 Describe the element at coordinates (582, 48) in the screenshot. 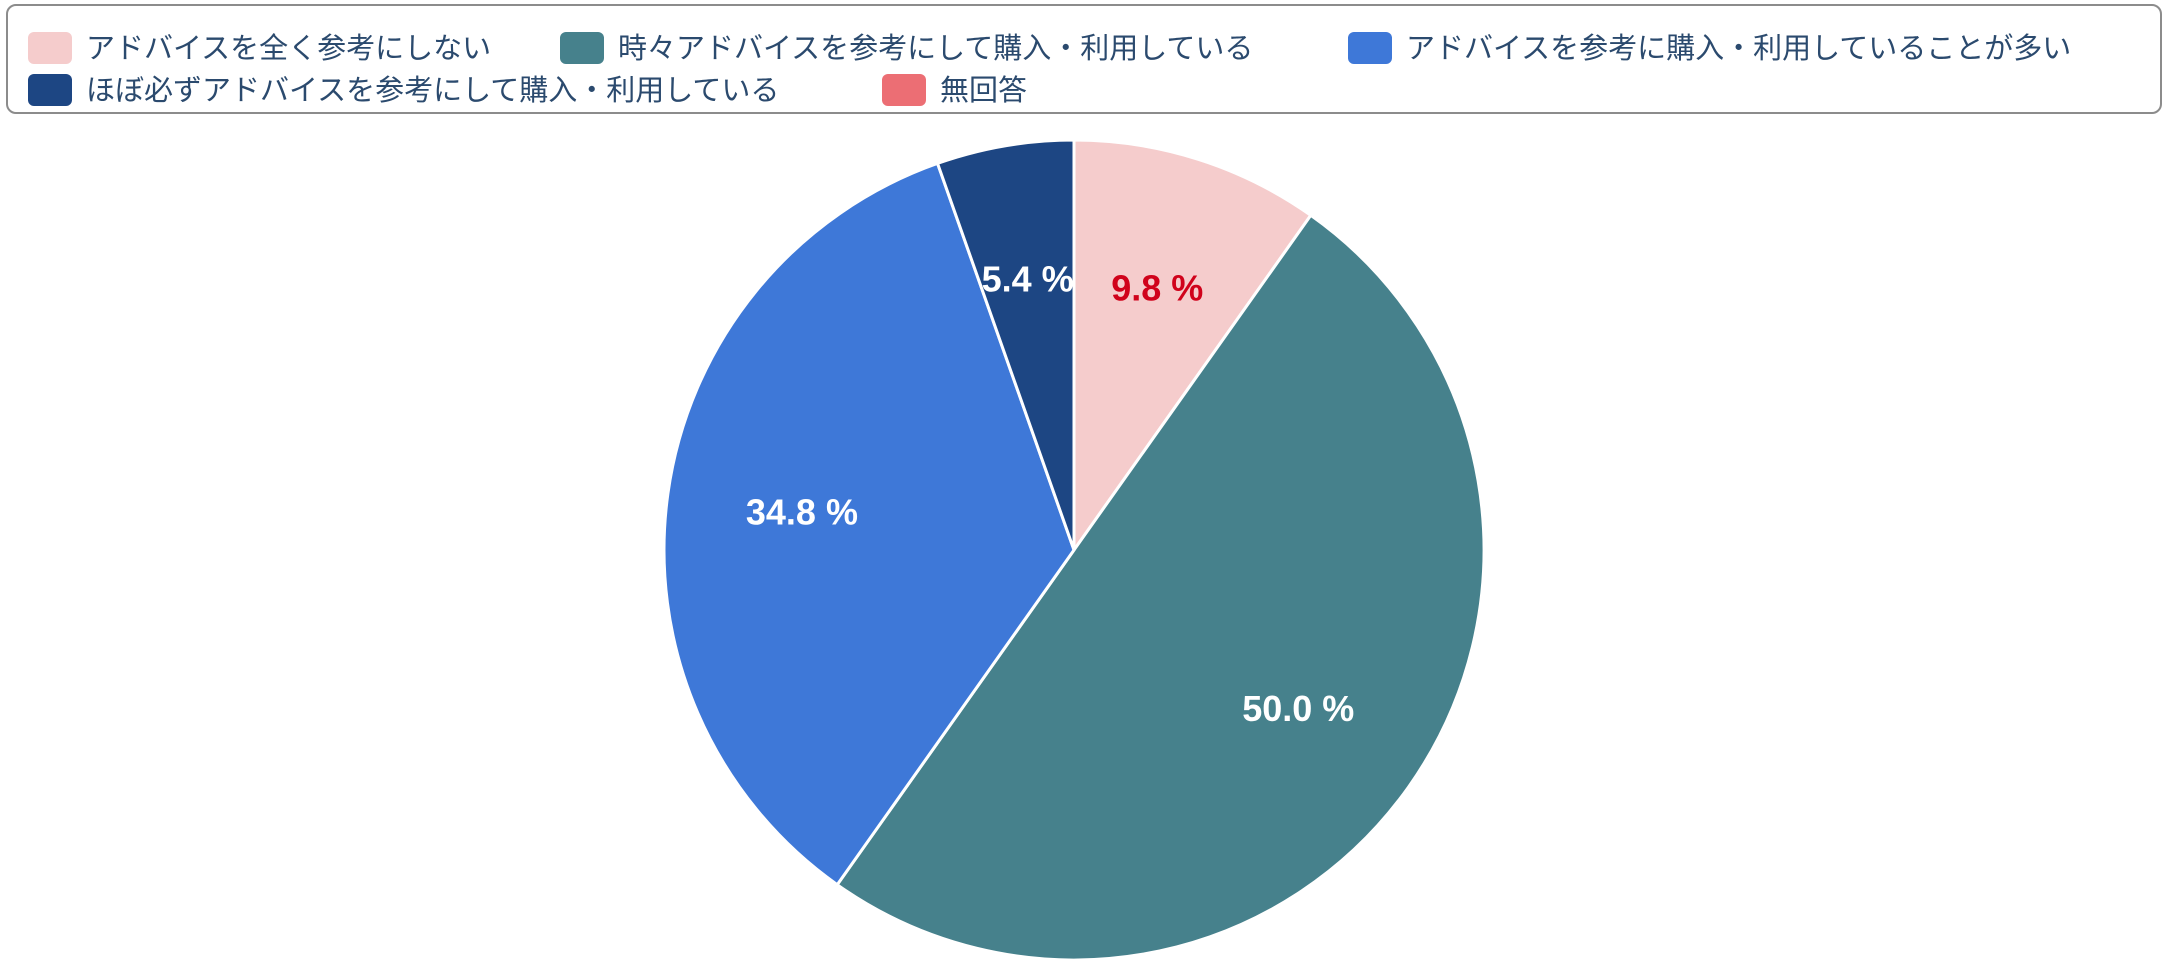

I see `legend-swatch-sometimes` at that location.